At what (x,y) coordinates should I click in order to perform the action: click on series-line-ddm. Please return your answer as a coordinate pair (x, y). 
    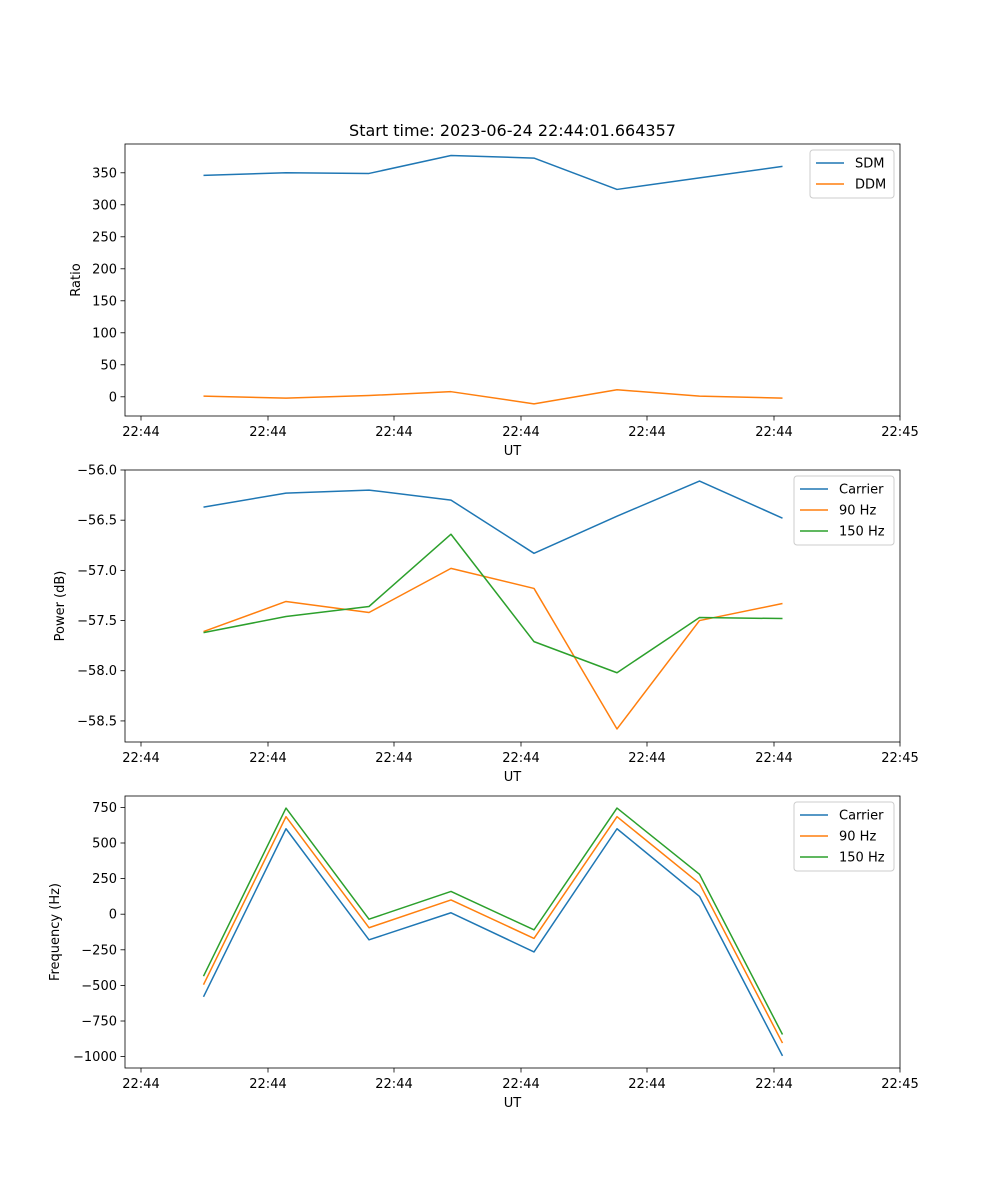
    Looking at the image, I should click on (493, 397).